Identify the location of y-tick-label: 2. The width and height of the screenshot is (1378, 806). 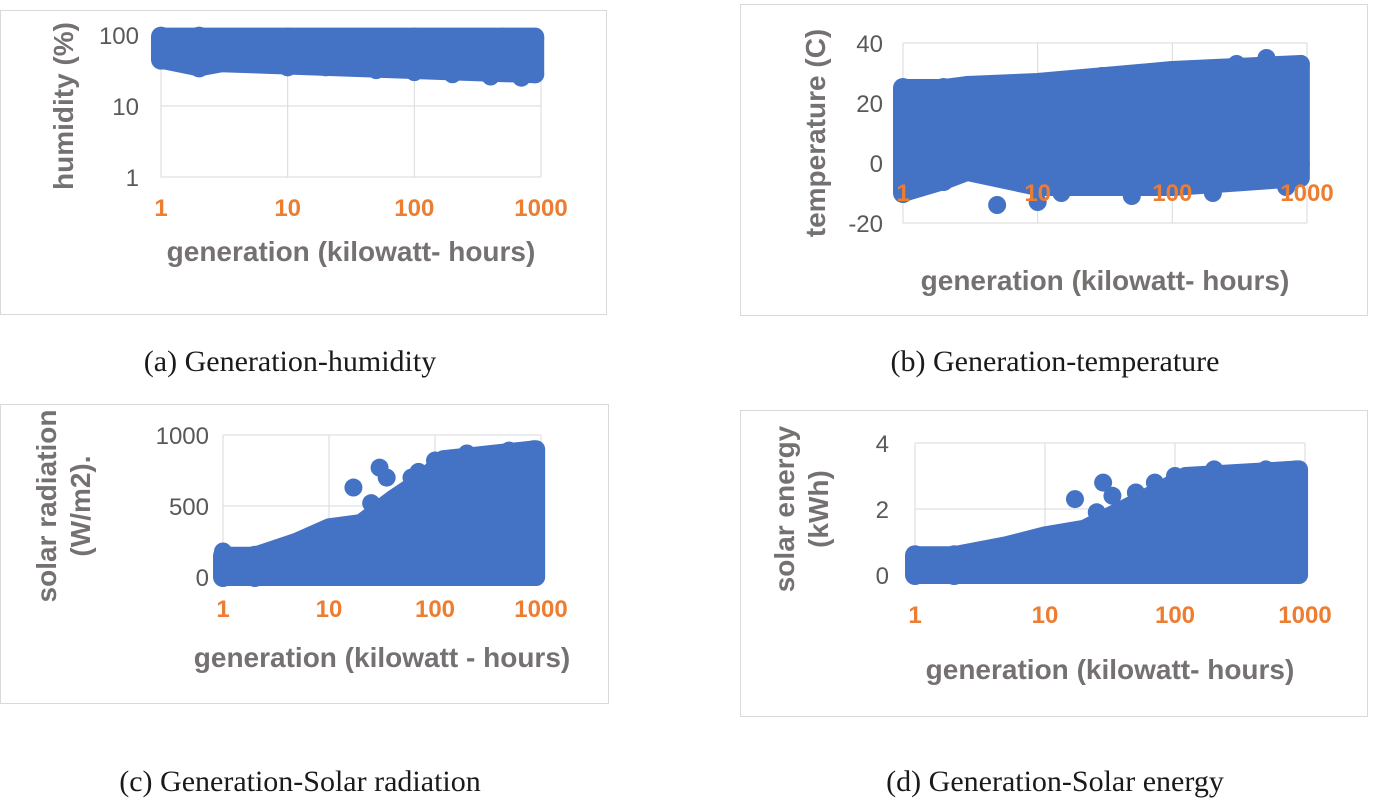
(882, 510).